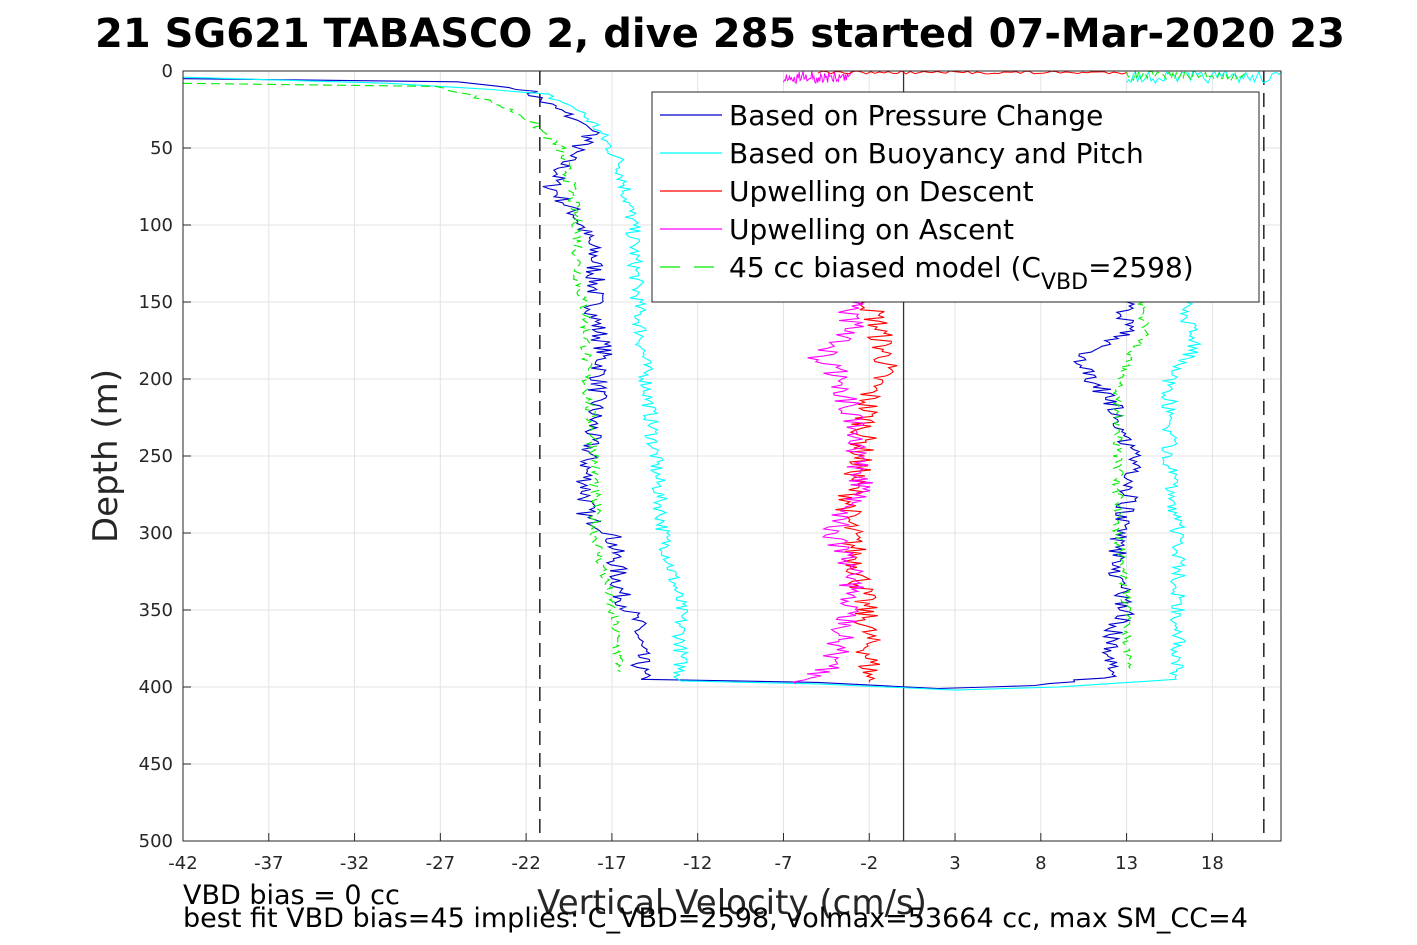 The height and width of the screenshot is (945, 1417). I want to click on x-tick-label: -17, so click(611, 863).